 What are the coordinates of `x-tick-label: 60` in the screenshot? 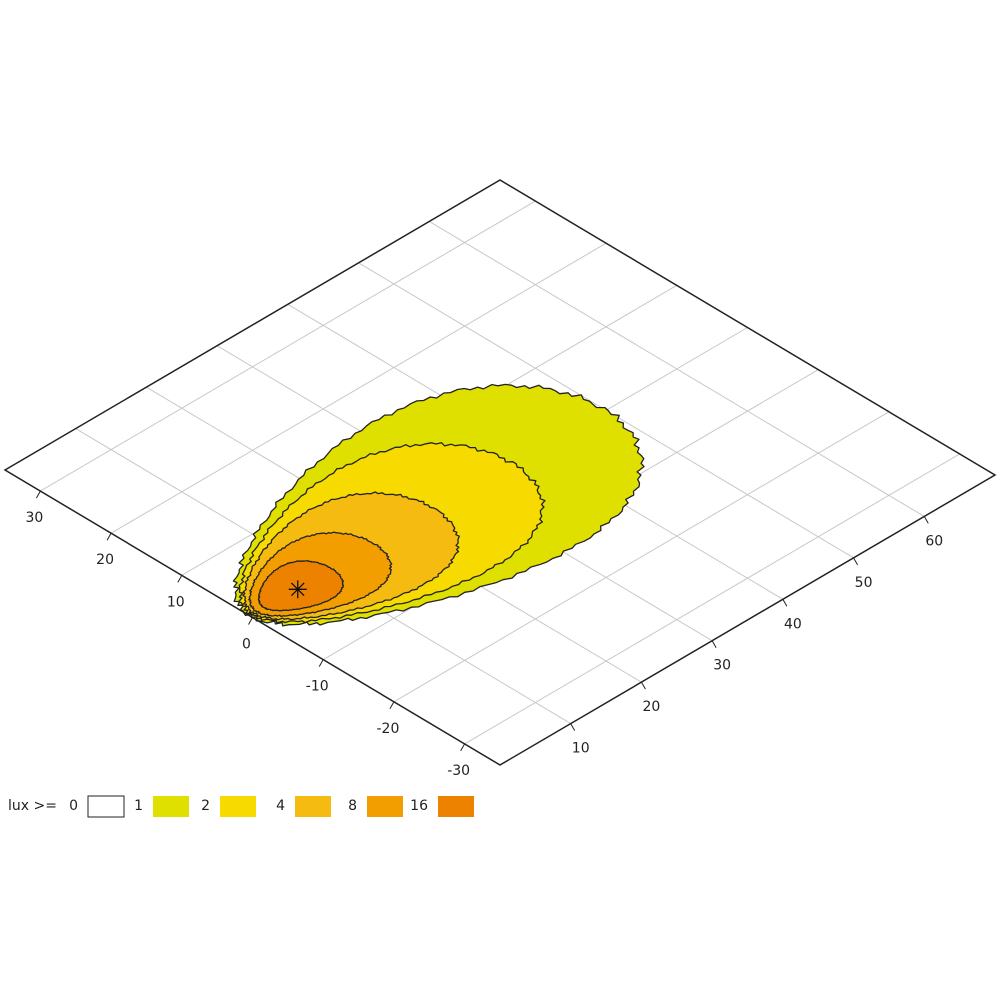 It's located at (934, 541).